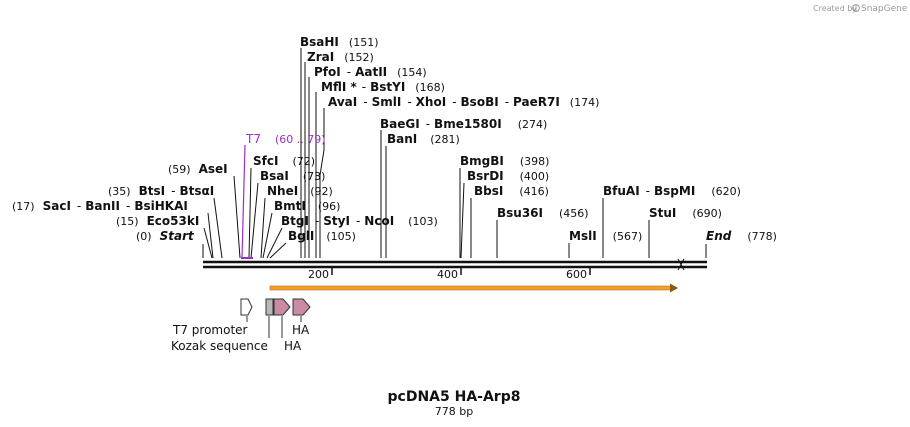 The height and width of the screenshot is (427, 910). Describe the element at coordinates (672, 191) in the screenshot. I see `enzyme-label-bfuai: BfuAI - BspMI (620)` at that location.